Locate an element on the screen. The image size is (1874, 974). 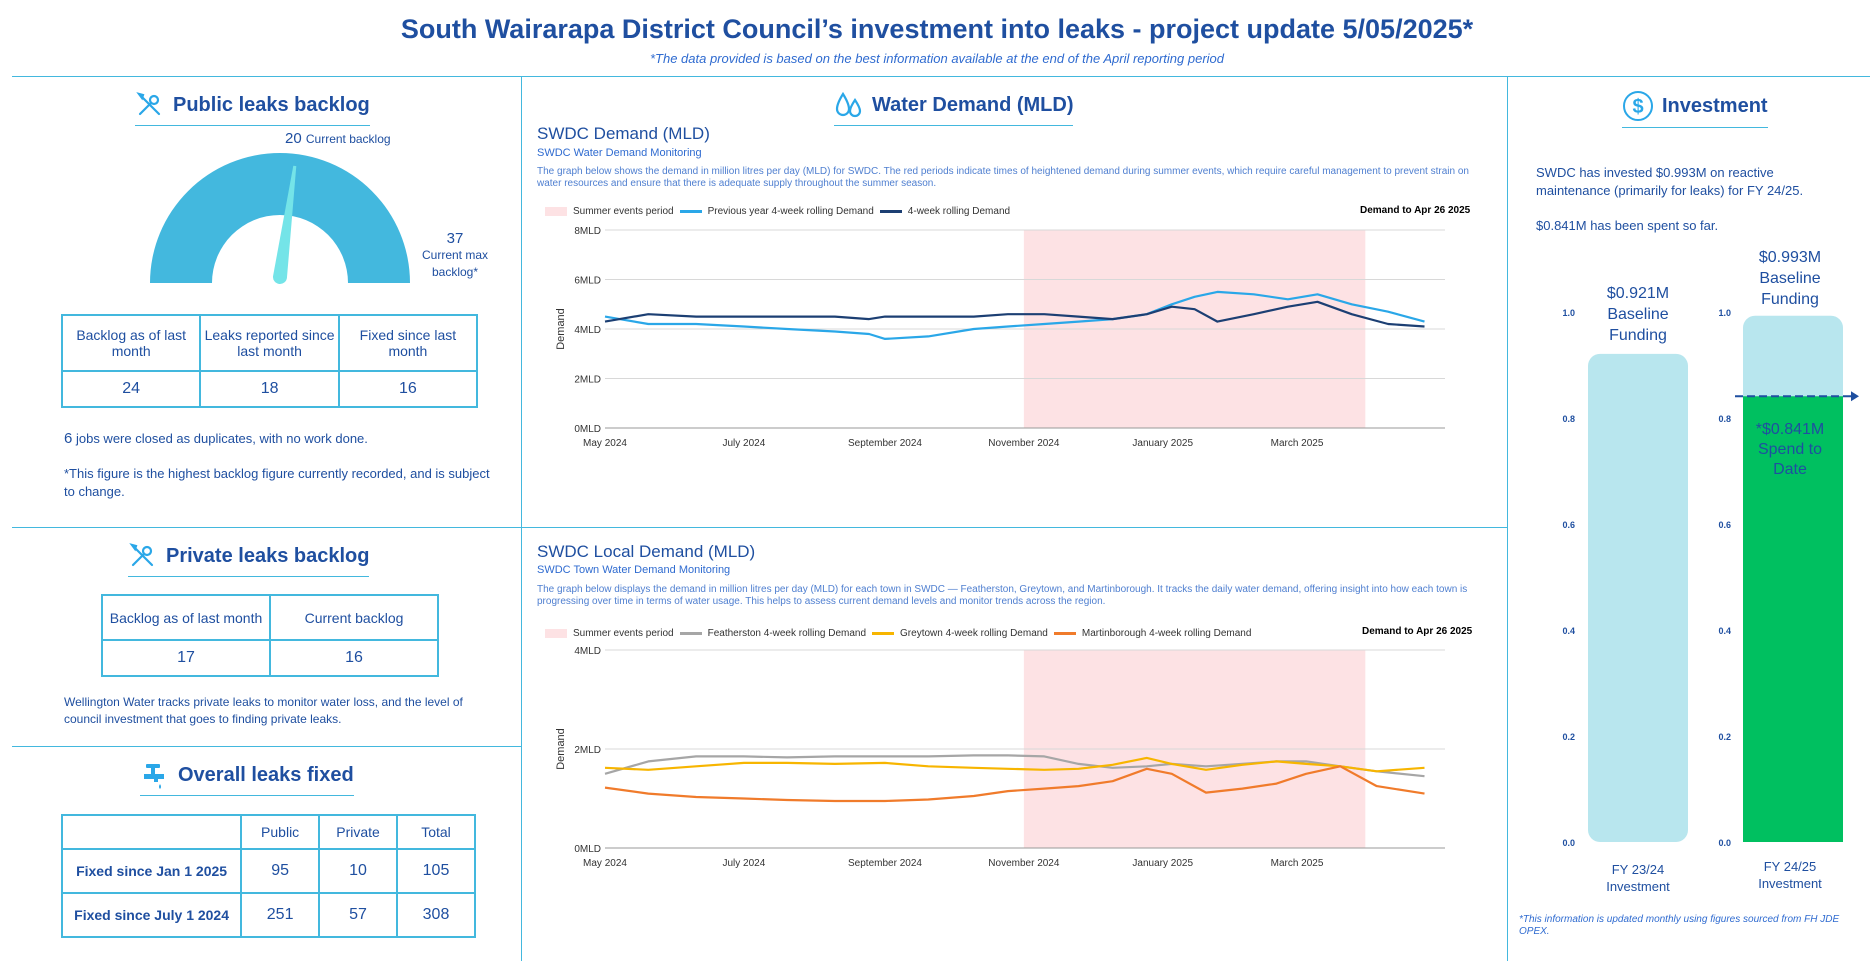
table-cell: 57 is located at coordinates (358, 915).